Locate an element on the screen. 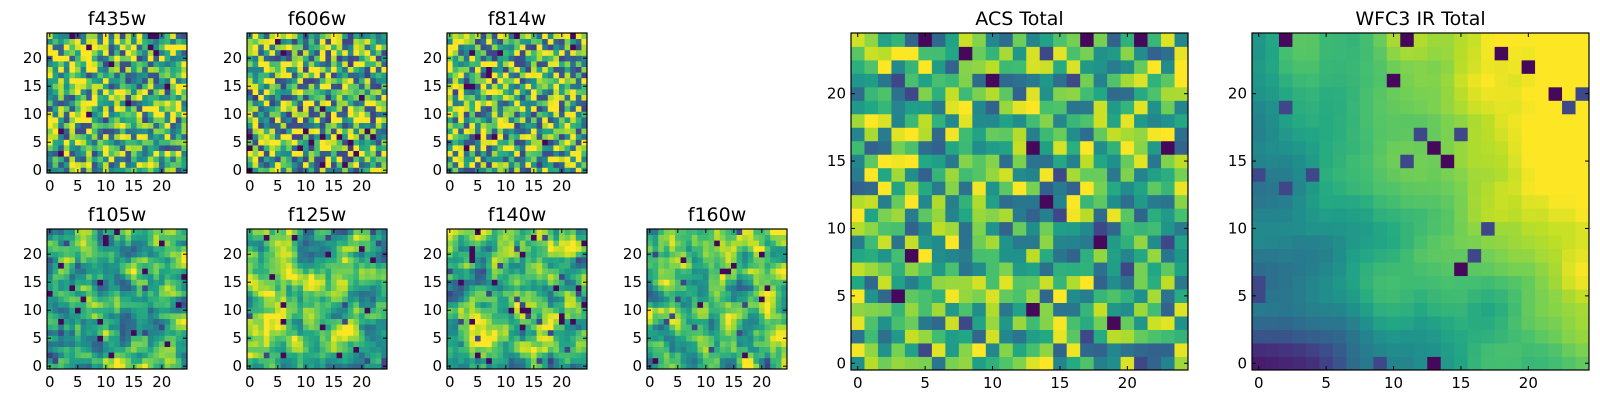  x-tick-label: 5 is located at coordinates (678, 382).